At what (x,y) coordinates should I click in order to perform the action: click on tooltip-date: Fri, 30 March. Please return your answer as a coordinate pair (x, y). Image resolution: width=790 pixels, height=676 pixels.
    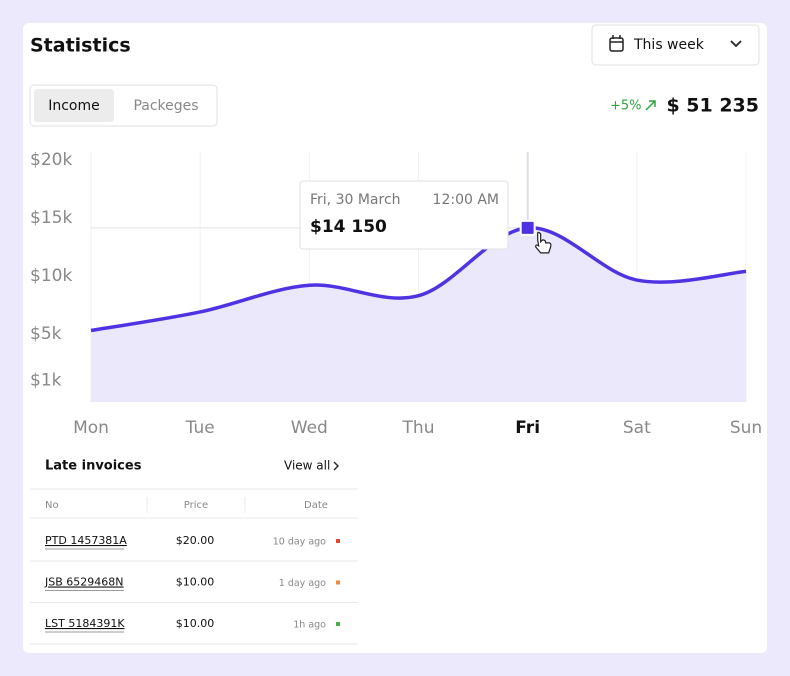
    Looking at the image, I should click on (355, 200).